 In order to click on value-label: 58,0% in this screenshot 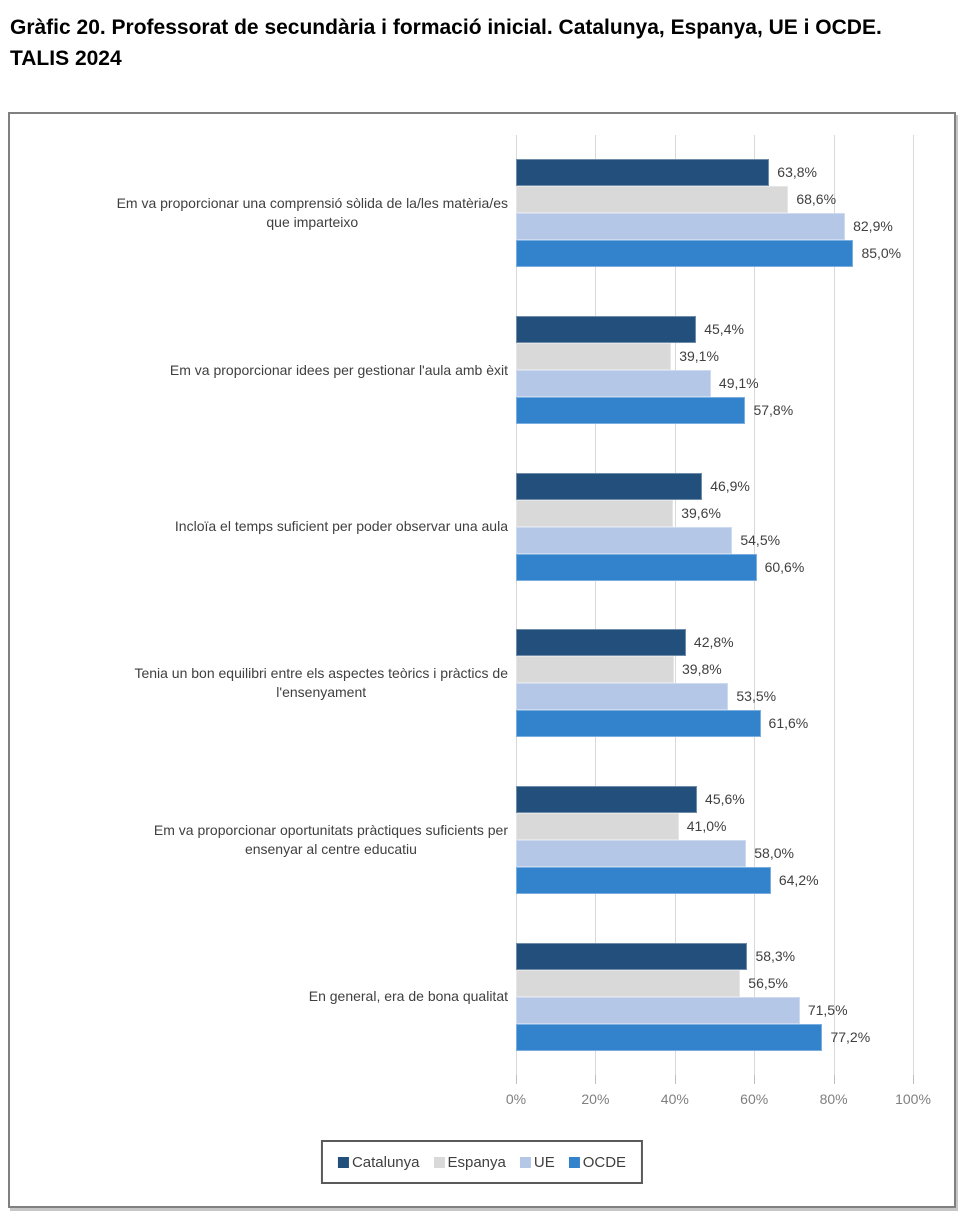, I will do `click(774, 853)`.